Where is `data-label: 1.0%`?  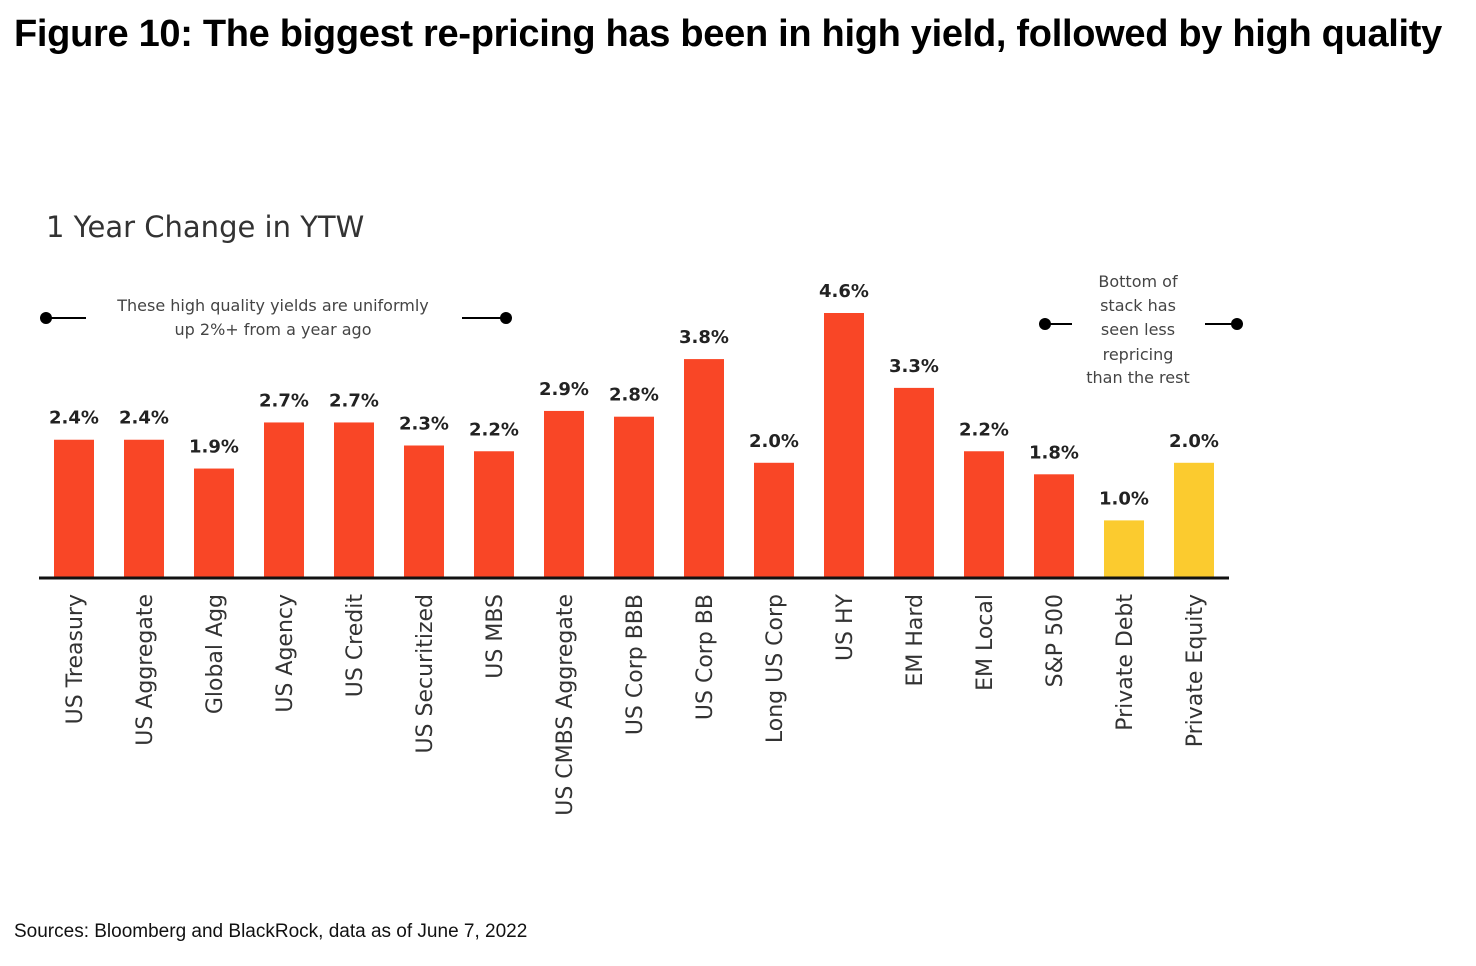
data-label: 1.0% is located at coordinates (1124, 498).